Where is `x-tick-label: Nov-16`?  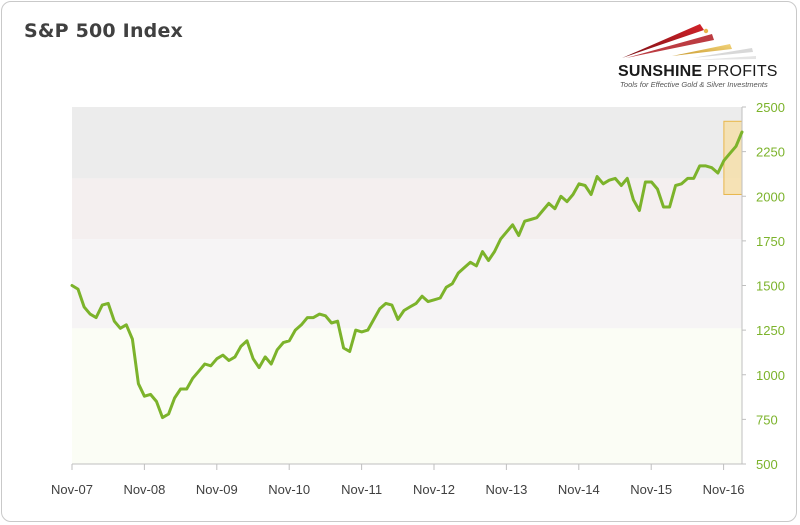
x-tick-label: Nov-16 is located at coordinates (724, 489).